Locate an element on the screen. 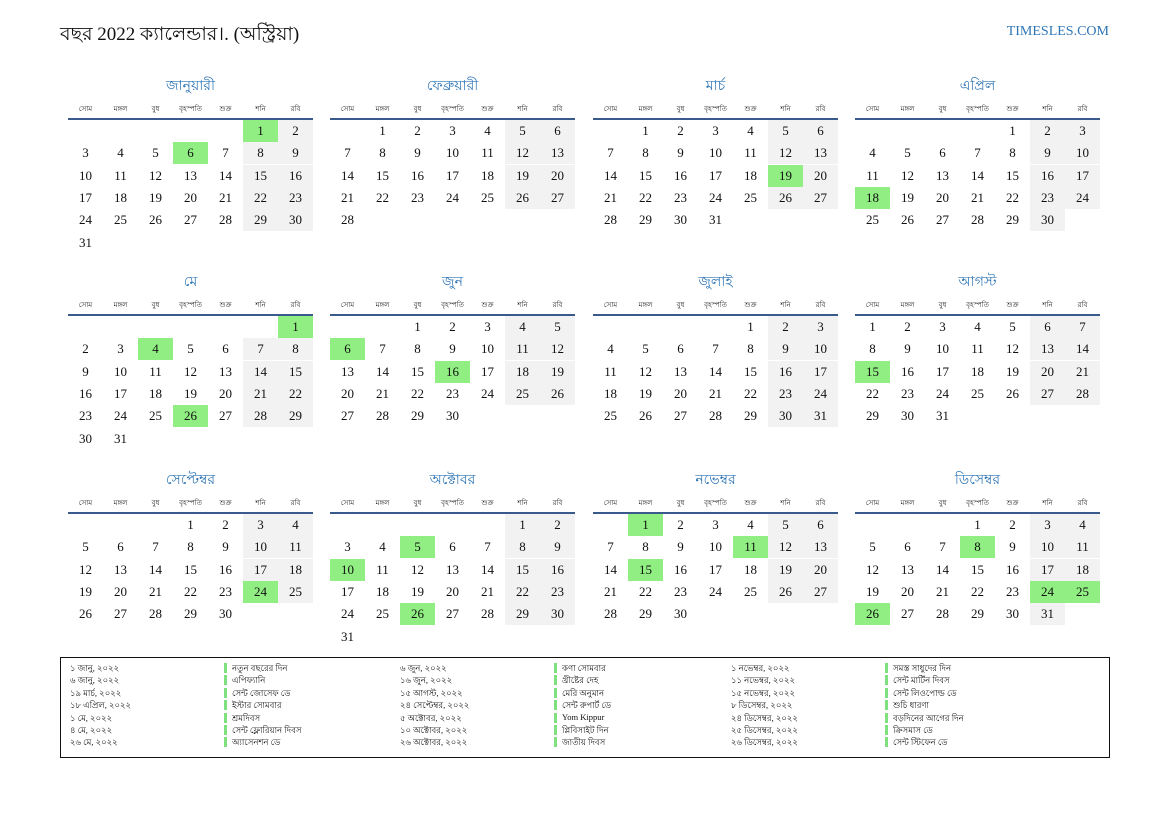 The width and height of the screenshot is (1169, 827). weekday: সোম is located at coordinates (872, 305).